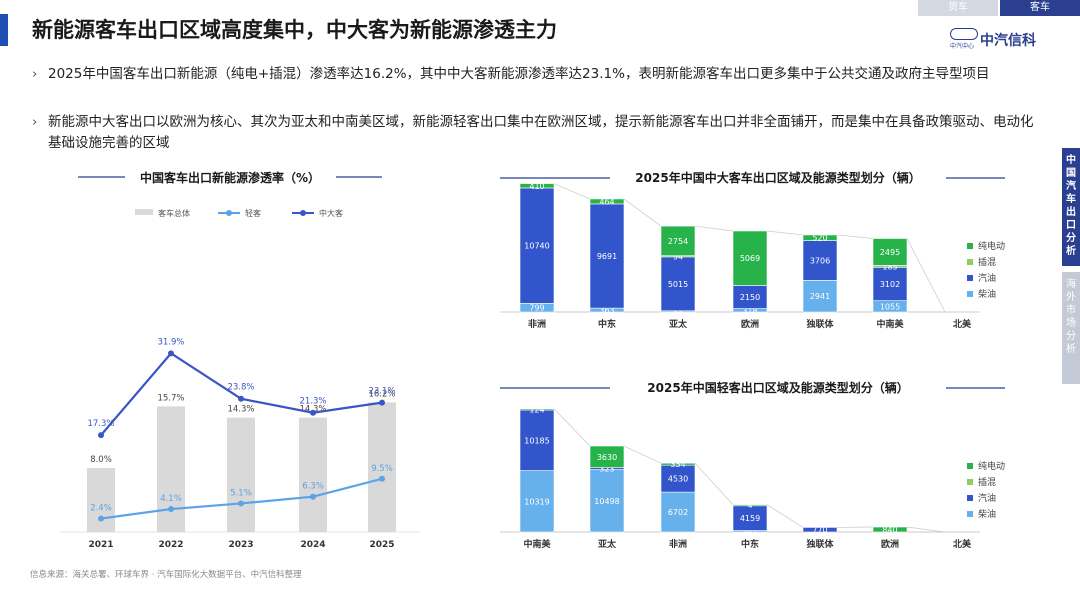 Image resolution: width=1080 pixels, height=608 pixels. What do you see at coordinates (777, 387) in the screenshot?
I see `chart-title: 2025年中国轻客出口区域及能源类型划分（辆）` at bounding box center [777, 387].